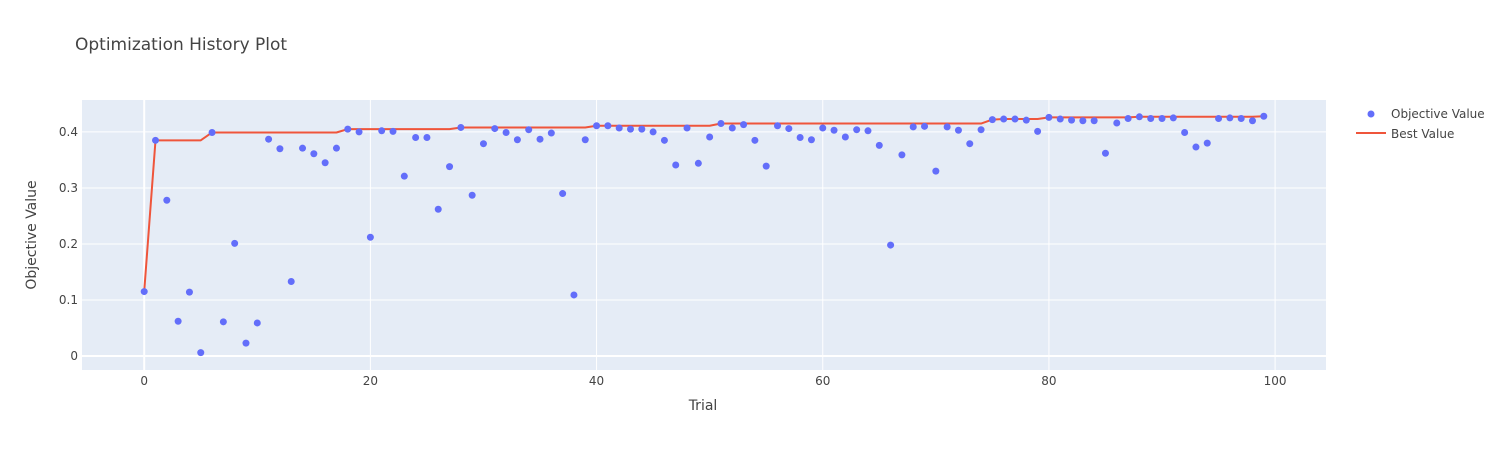 The height and width of the screenshot is (450, 1502). What do you see at coordinates (596, 381) in the screenshot?
I see `x-tick-label: 40` at bounding box center [596, 381].